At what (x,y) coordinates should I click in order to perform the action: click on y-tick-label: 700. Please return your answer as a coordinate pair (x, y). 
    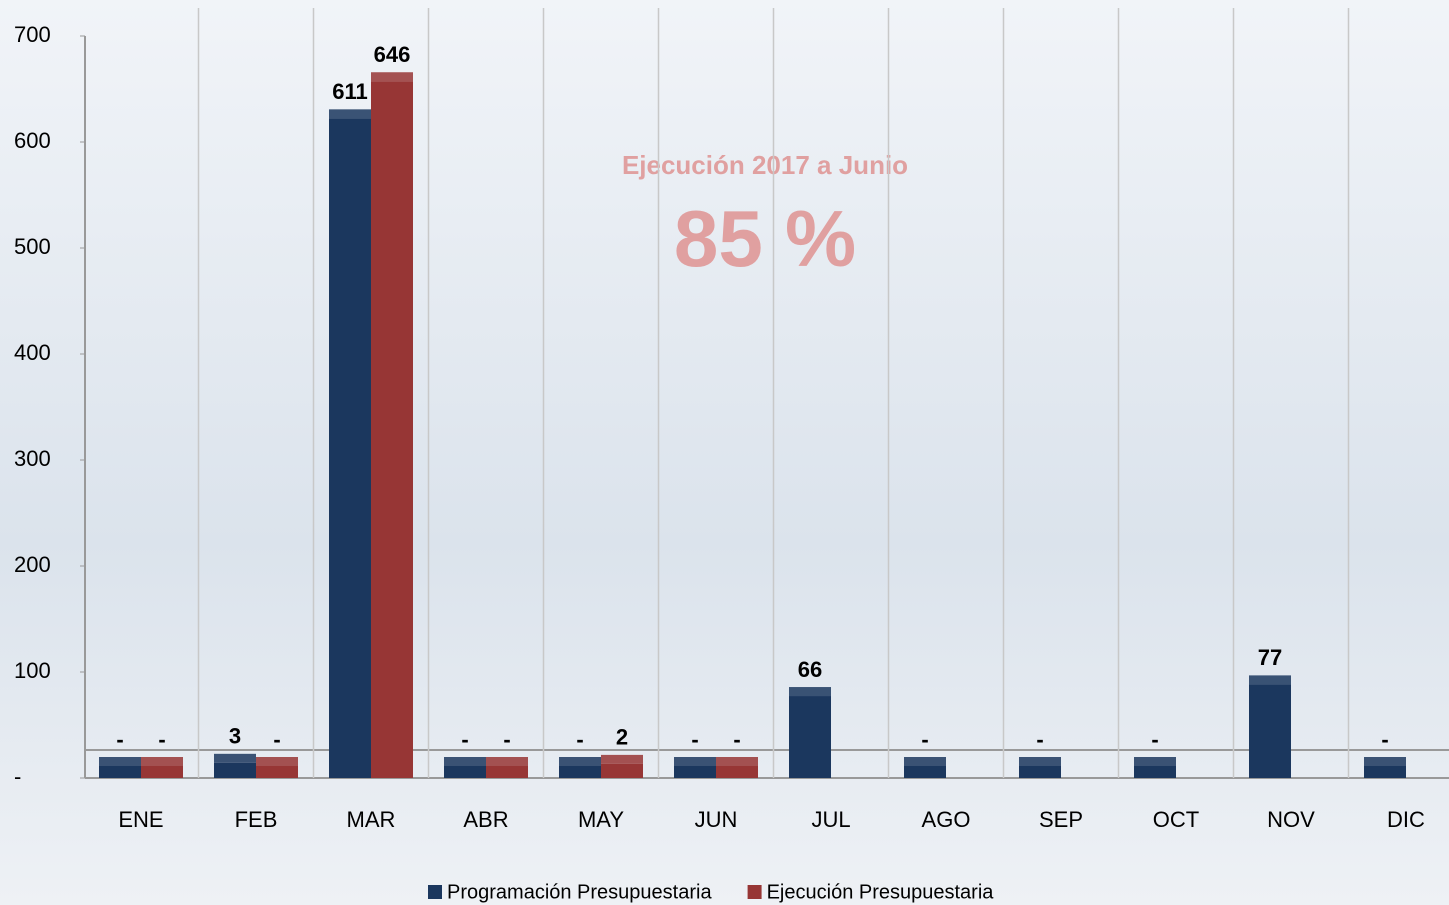
    Looking at the image, I should click on (32, 34).